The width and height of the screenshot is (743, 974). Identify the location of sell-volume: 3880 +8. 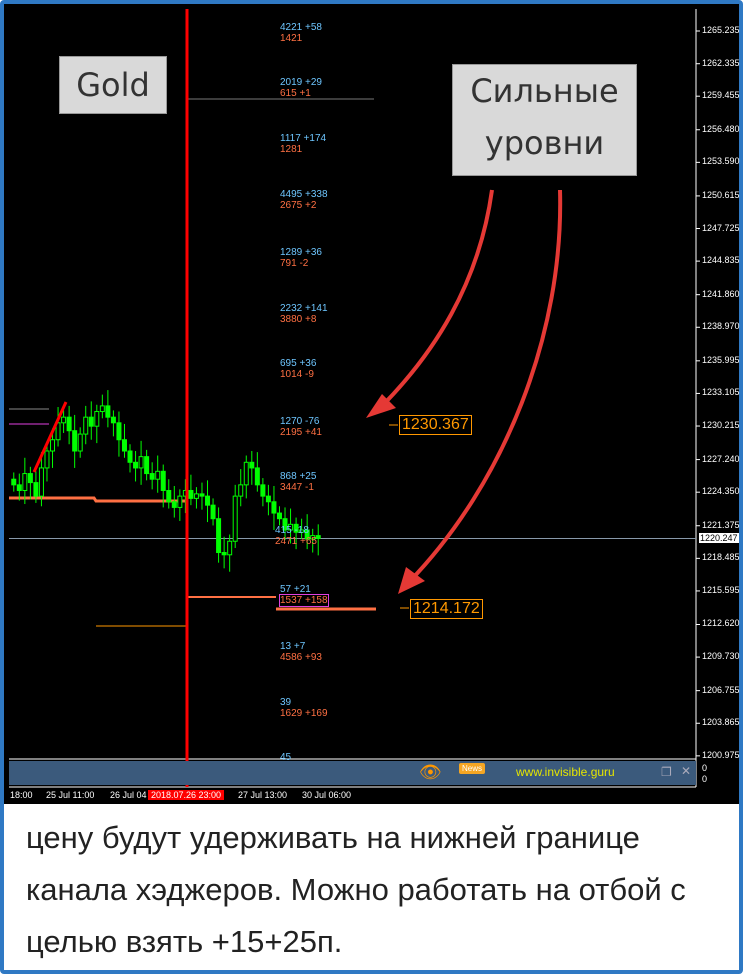
(298, 319).